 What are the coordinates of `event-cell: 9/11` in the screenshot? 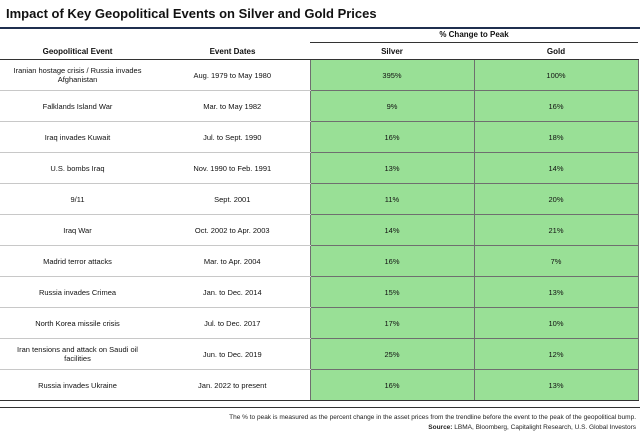 It's located at (77, 199).